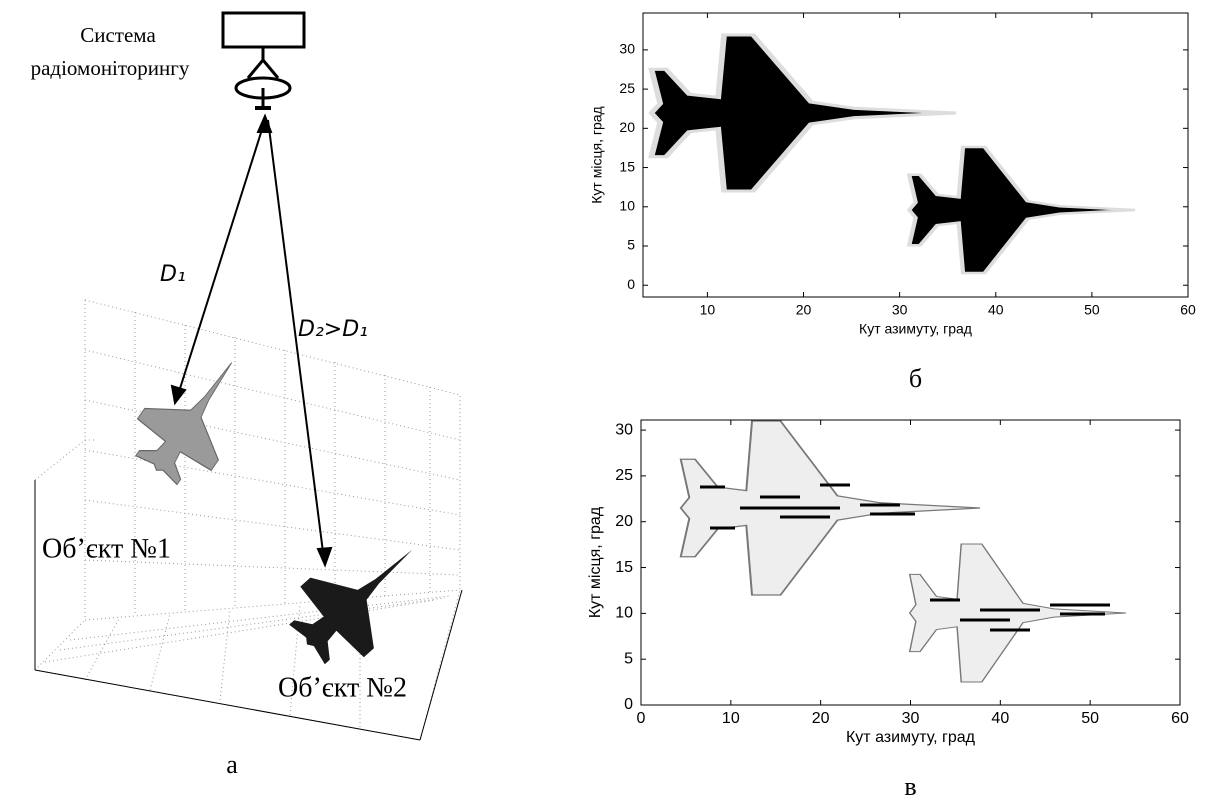 The width and height of the screenshot is (1208, 800). I want to click on d2-label: D₂>D₁, so click(333, 329).